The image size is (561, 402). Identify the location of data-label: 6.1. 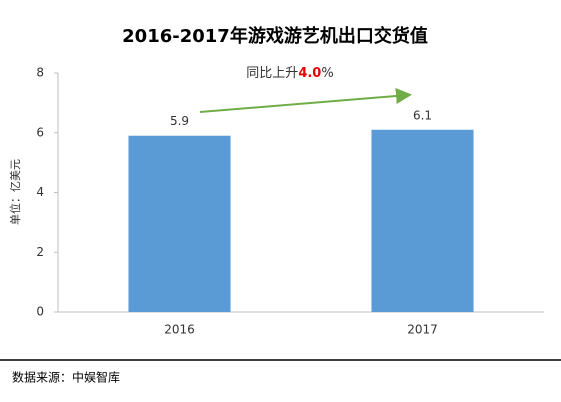
(422, 115).